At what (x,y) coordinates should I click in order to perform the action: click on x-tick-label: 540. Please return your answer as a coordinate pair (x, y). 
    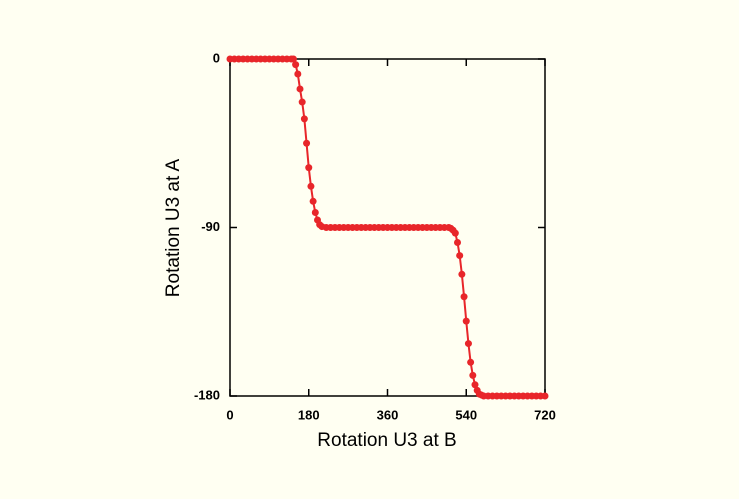
    Looking at the image, I should click on (466, 414).